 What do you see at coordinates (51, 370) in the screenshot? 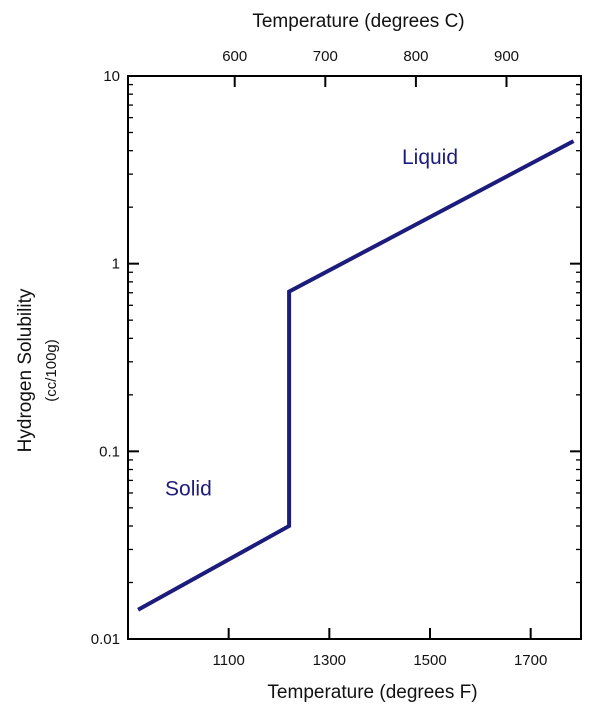
I see `y-axis-units: (cc/100g)` at bounding box center [51, 370].